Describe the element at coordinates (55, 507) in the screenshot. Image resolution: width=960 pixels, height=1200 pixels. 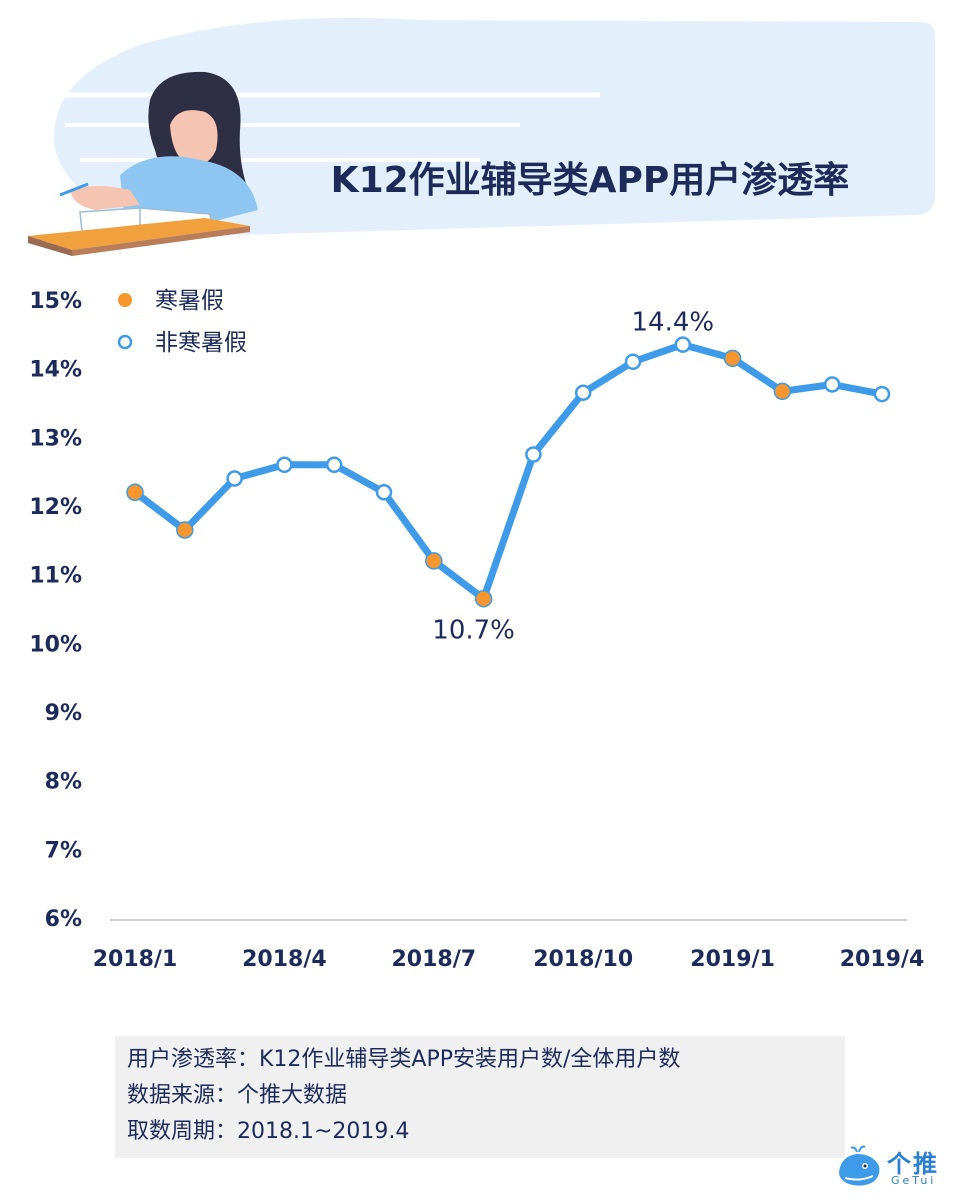
I see `y-tick-label: 12%` at that location.